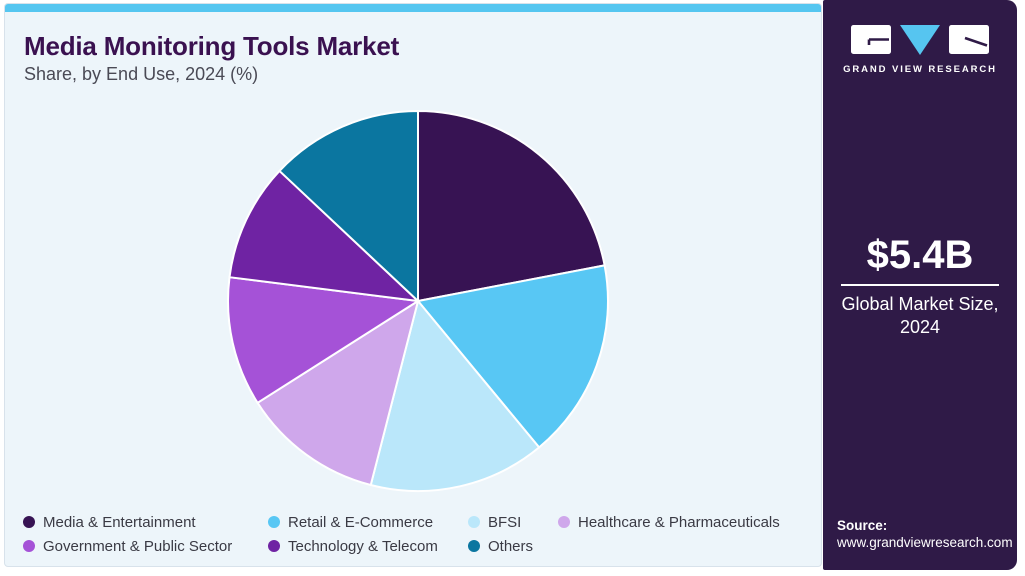 The width and height of the screenshot is (1025, 576). I want to click on source-label: Source:, so click(862, 525).